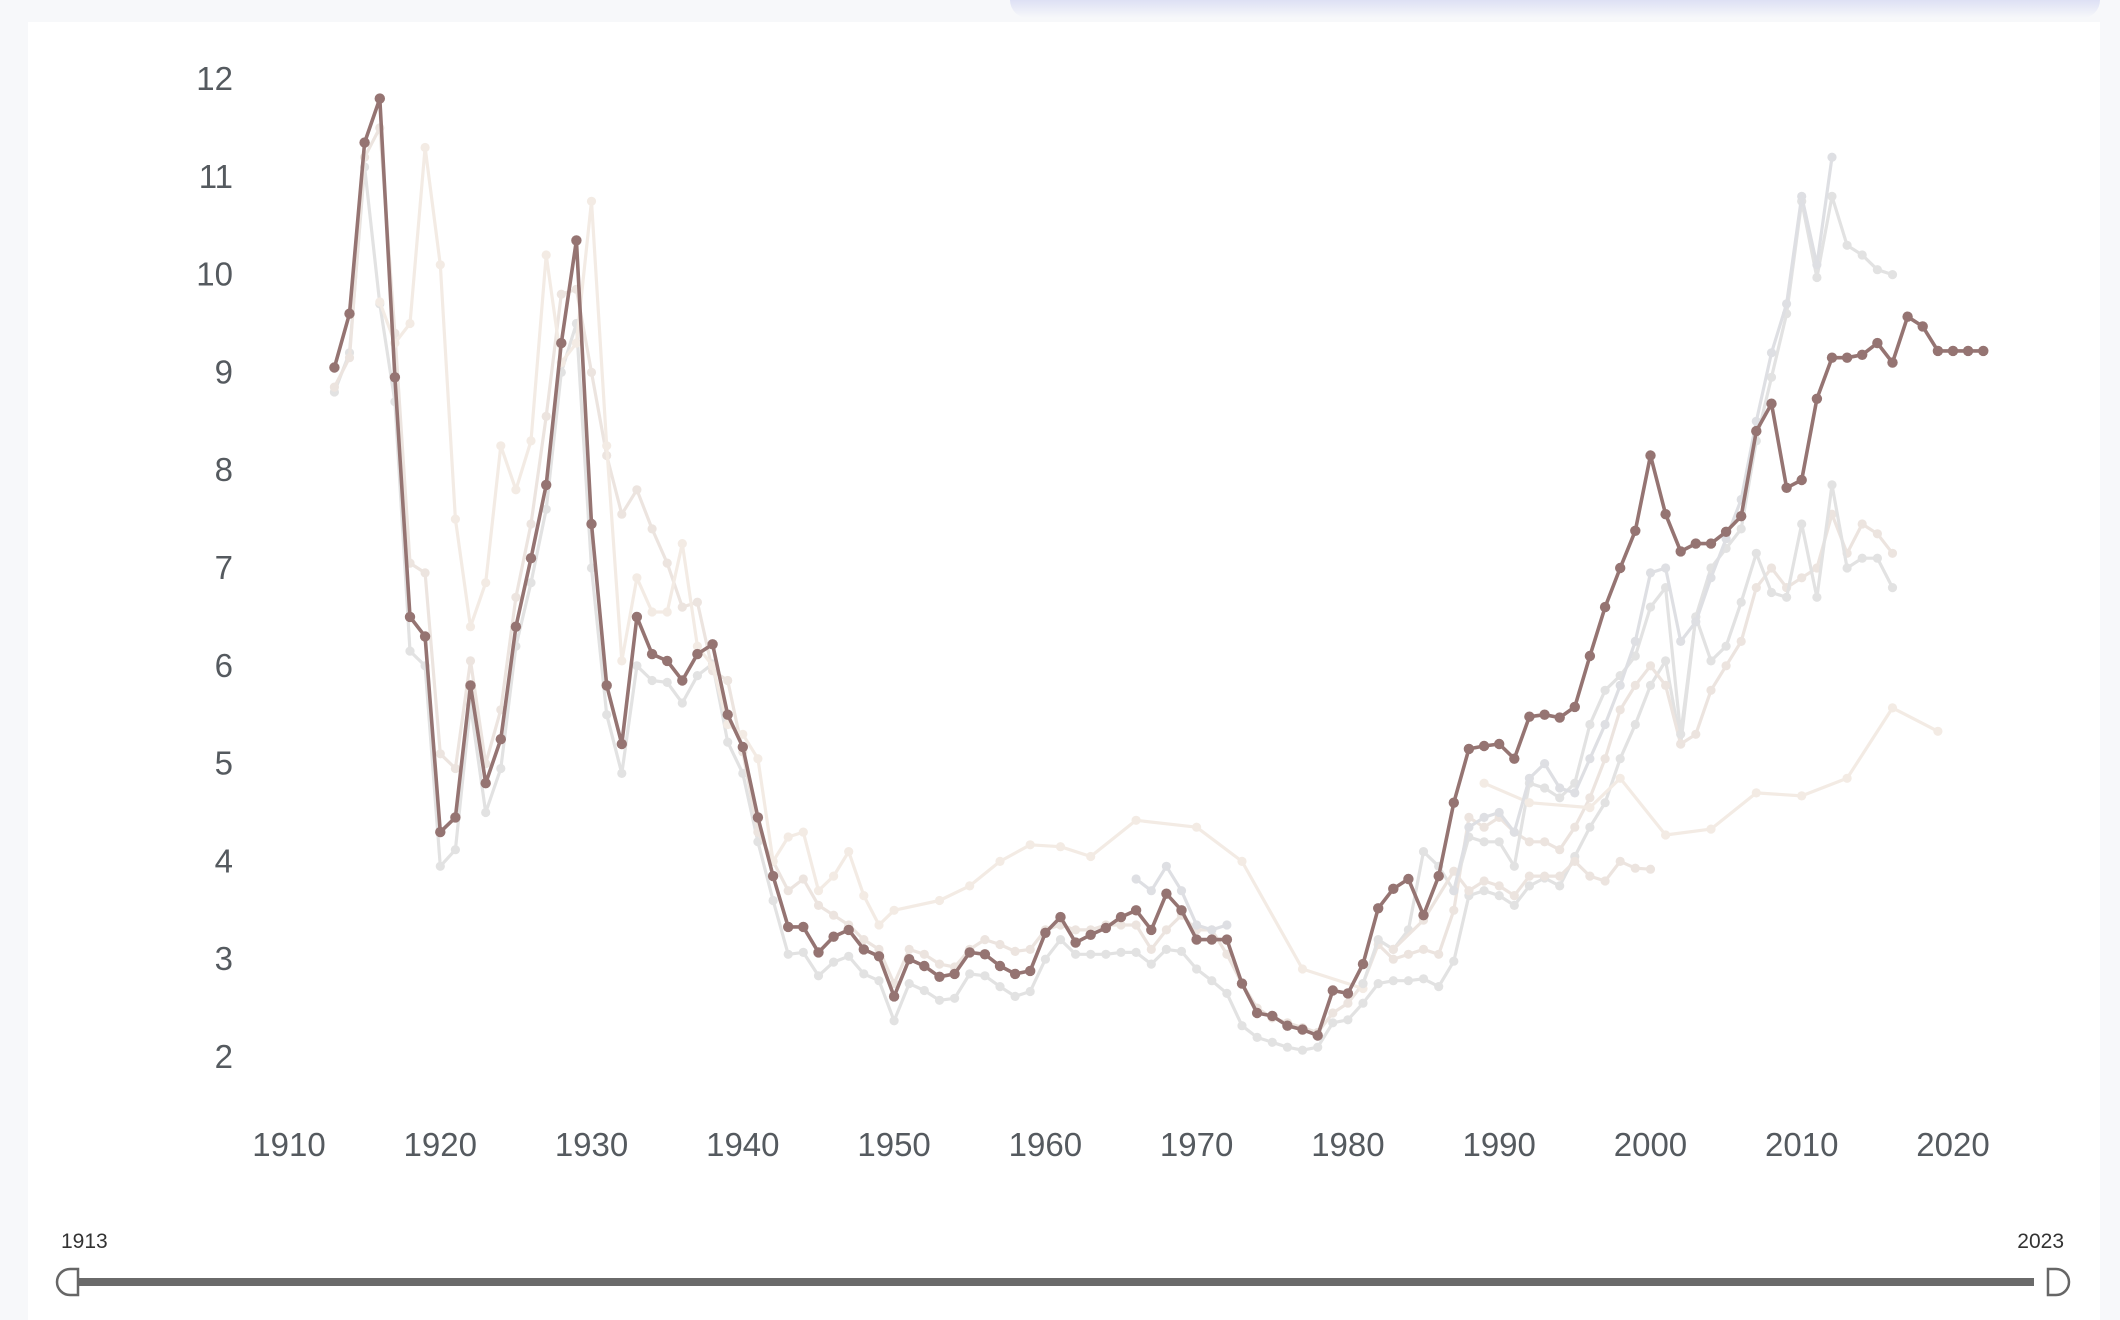 The width and height of the screenshot is (2120, 1320). Describe the element at coordinates (67, 1282) in the screenshot. I see `range-start-handle` at that location.